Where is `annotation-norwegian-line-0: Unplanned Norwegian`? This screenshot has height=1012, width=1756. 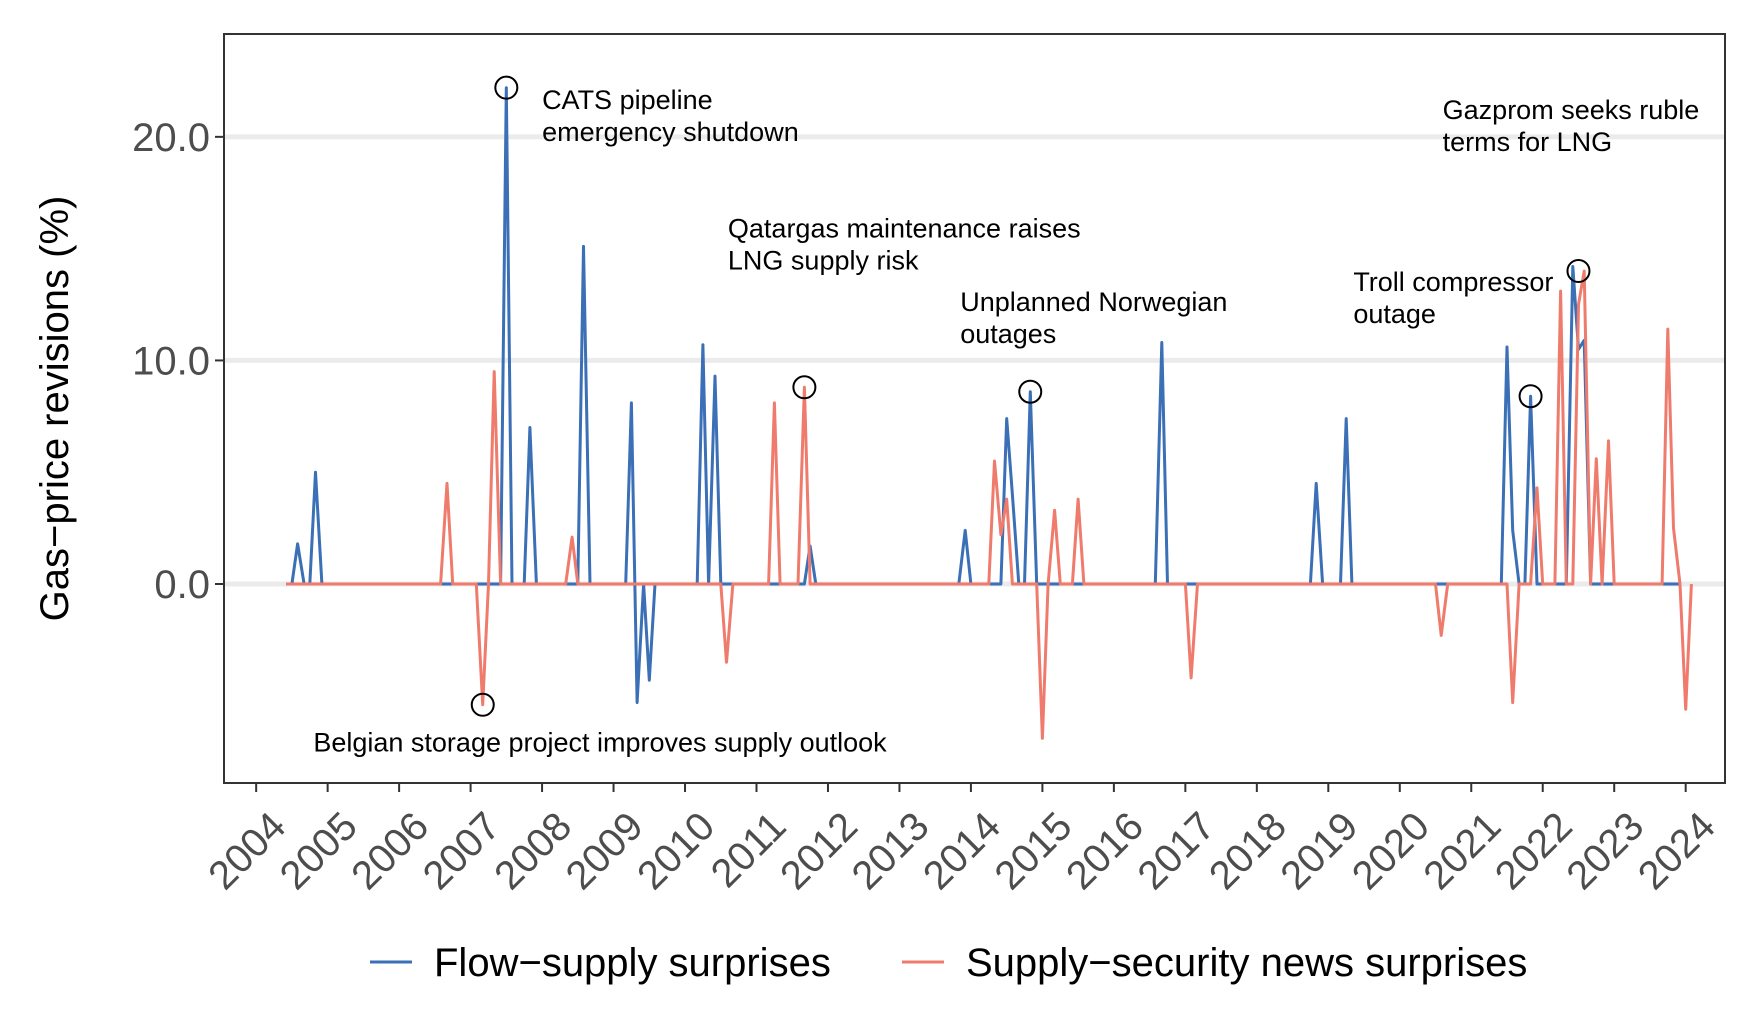
annotation-norwegian-line-0: Unplanned Norwegian is located at coordinates (1093, 302).